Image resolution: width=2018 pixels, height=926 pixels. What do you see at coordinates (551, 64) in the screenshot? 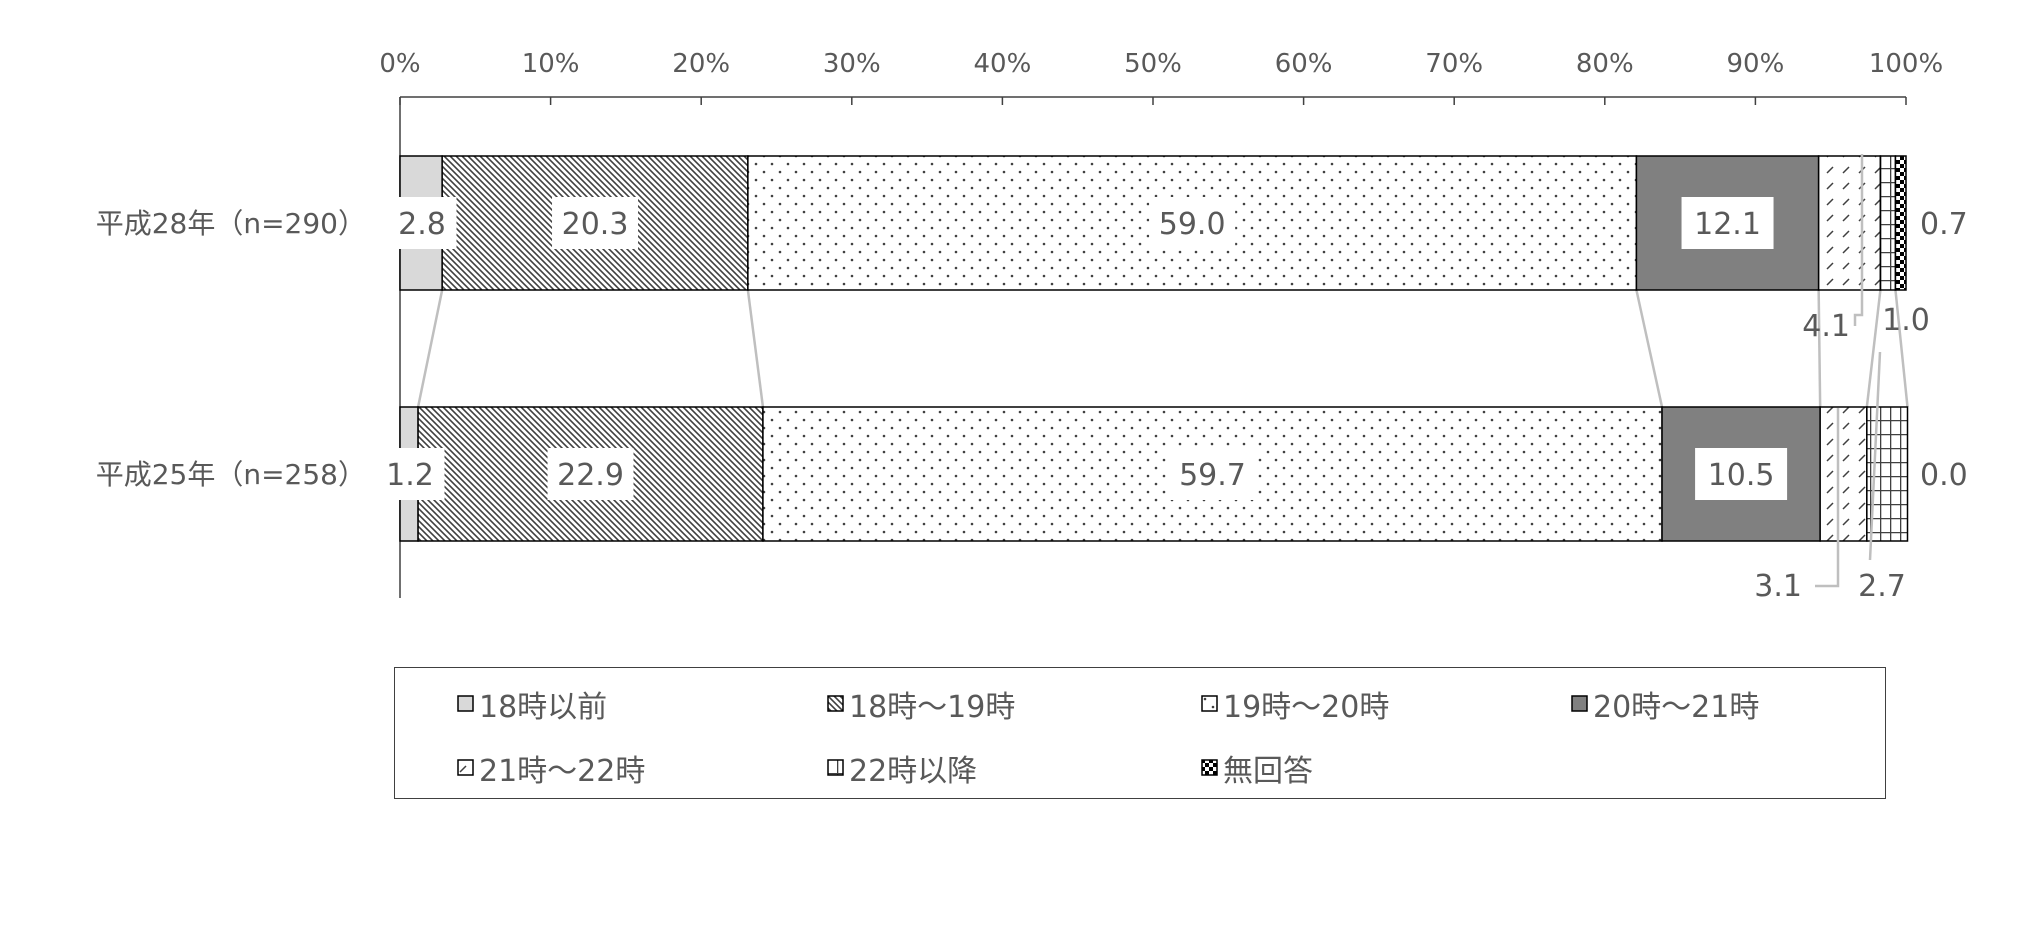
I see `x-tick-label: 10%` at bounding box center [551, 64].